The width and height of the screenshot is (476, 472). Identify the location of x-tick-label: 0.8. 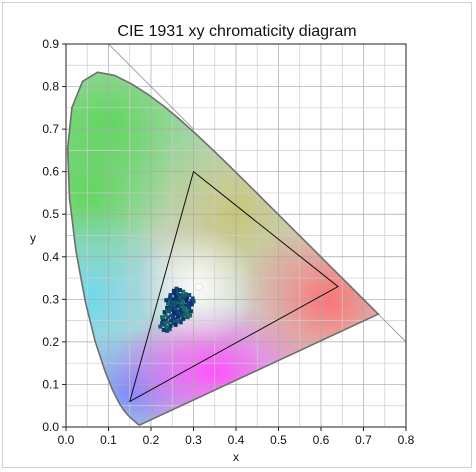
(406, 440).